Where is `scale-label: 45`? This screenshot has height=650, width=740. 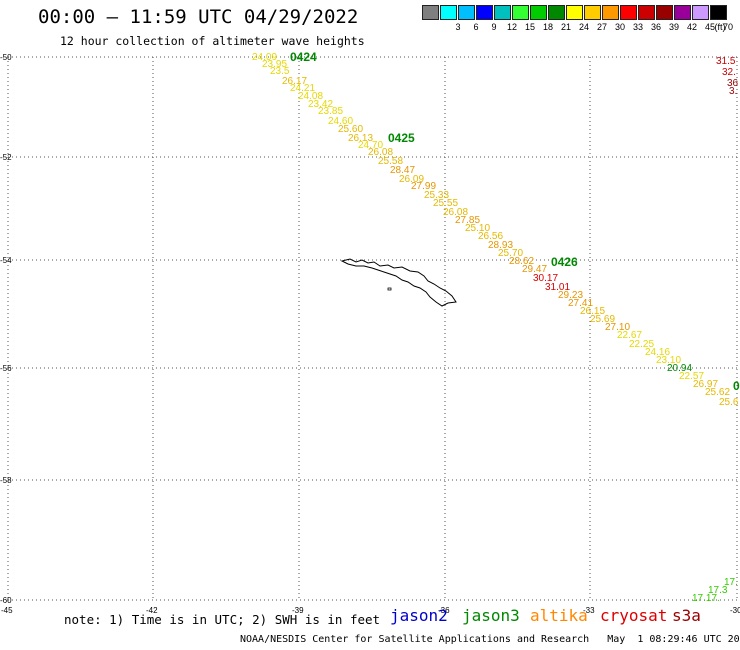
scale-label: 45 is located at coordinates (709, 27).